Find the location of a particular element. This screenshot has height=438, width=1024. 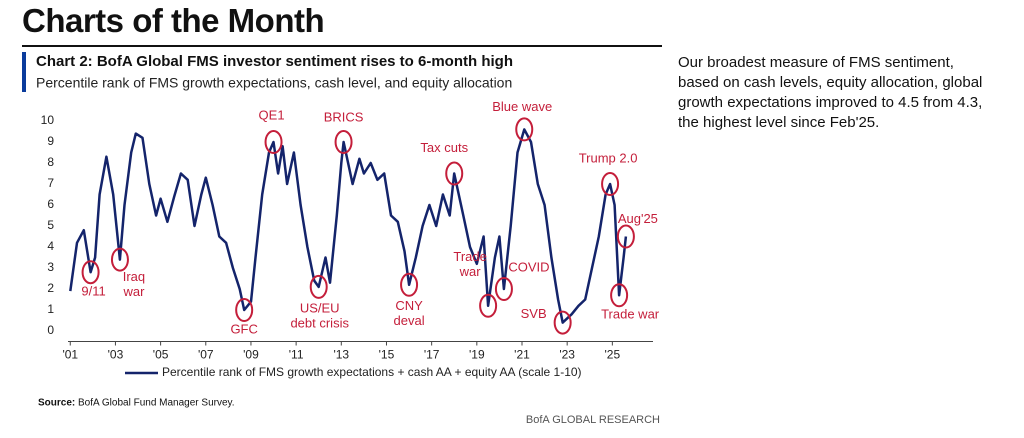

y-tick-label: 2 is located at coordinates (50, 288).